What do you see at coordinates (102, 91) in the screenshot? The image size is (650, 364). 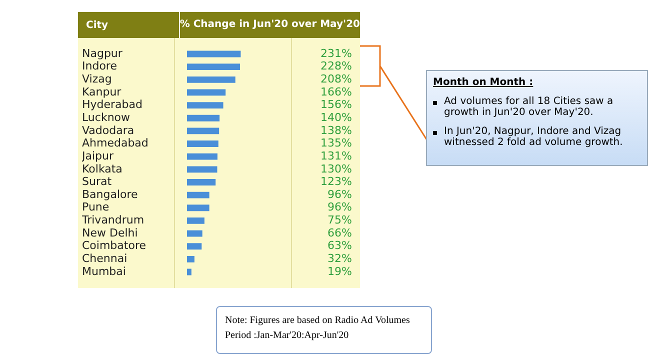 I see `y-tick-label: Kanpur` at bounding box center [102, 91].